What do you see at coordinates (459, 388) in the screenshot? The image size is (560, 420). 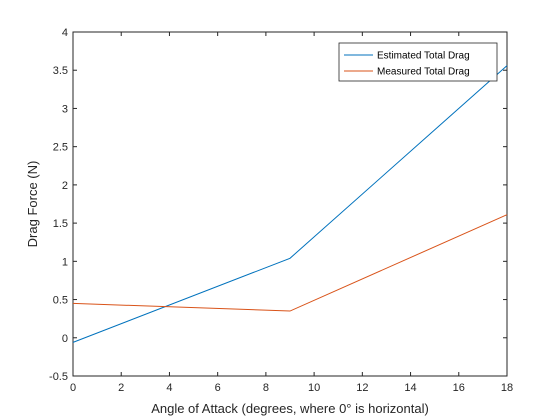 I see `x-tick-label: 16` at bounding box center [459, 388].